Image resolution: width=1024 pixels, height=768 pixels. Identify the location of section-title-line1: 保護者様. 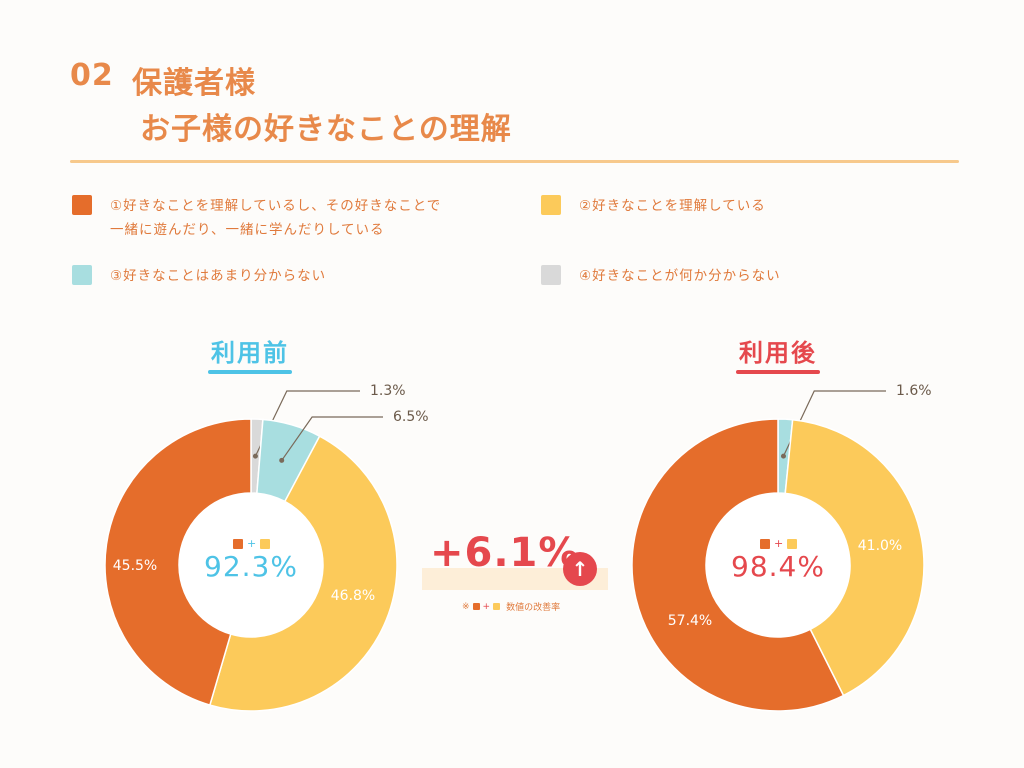
(194, 83).